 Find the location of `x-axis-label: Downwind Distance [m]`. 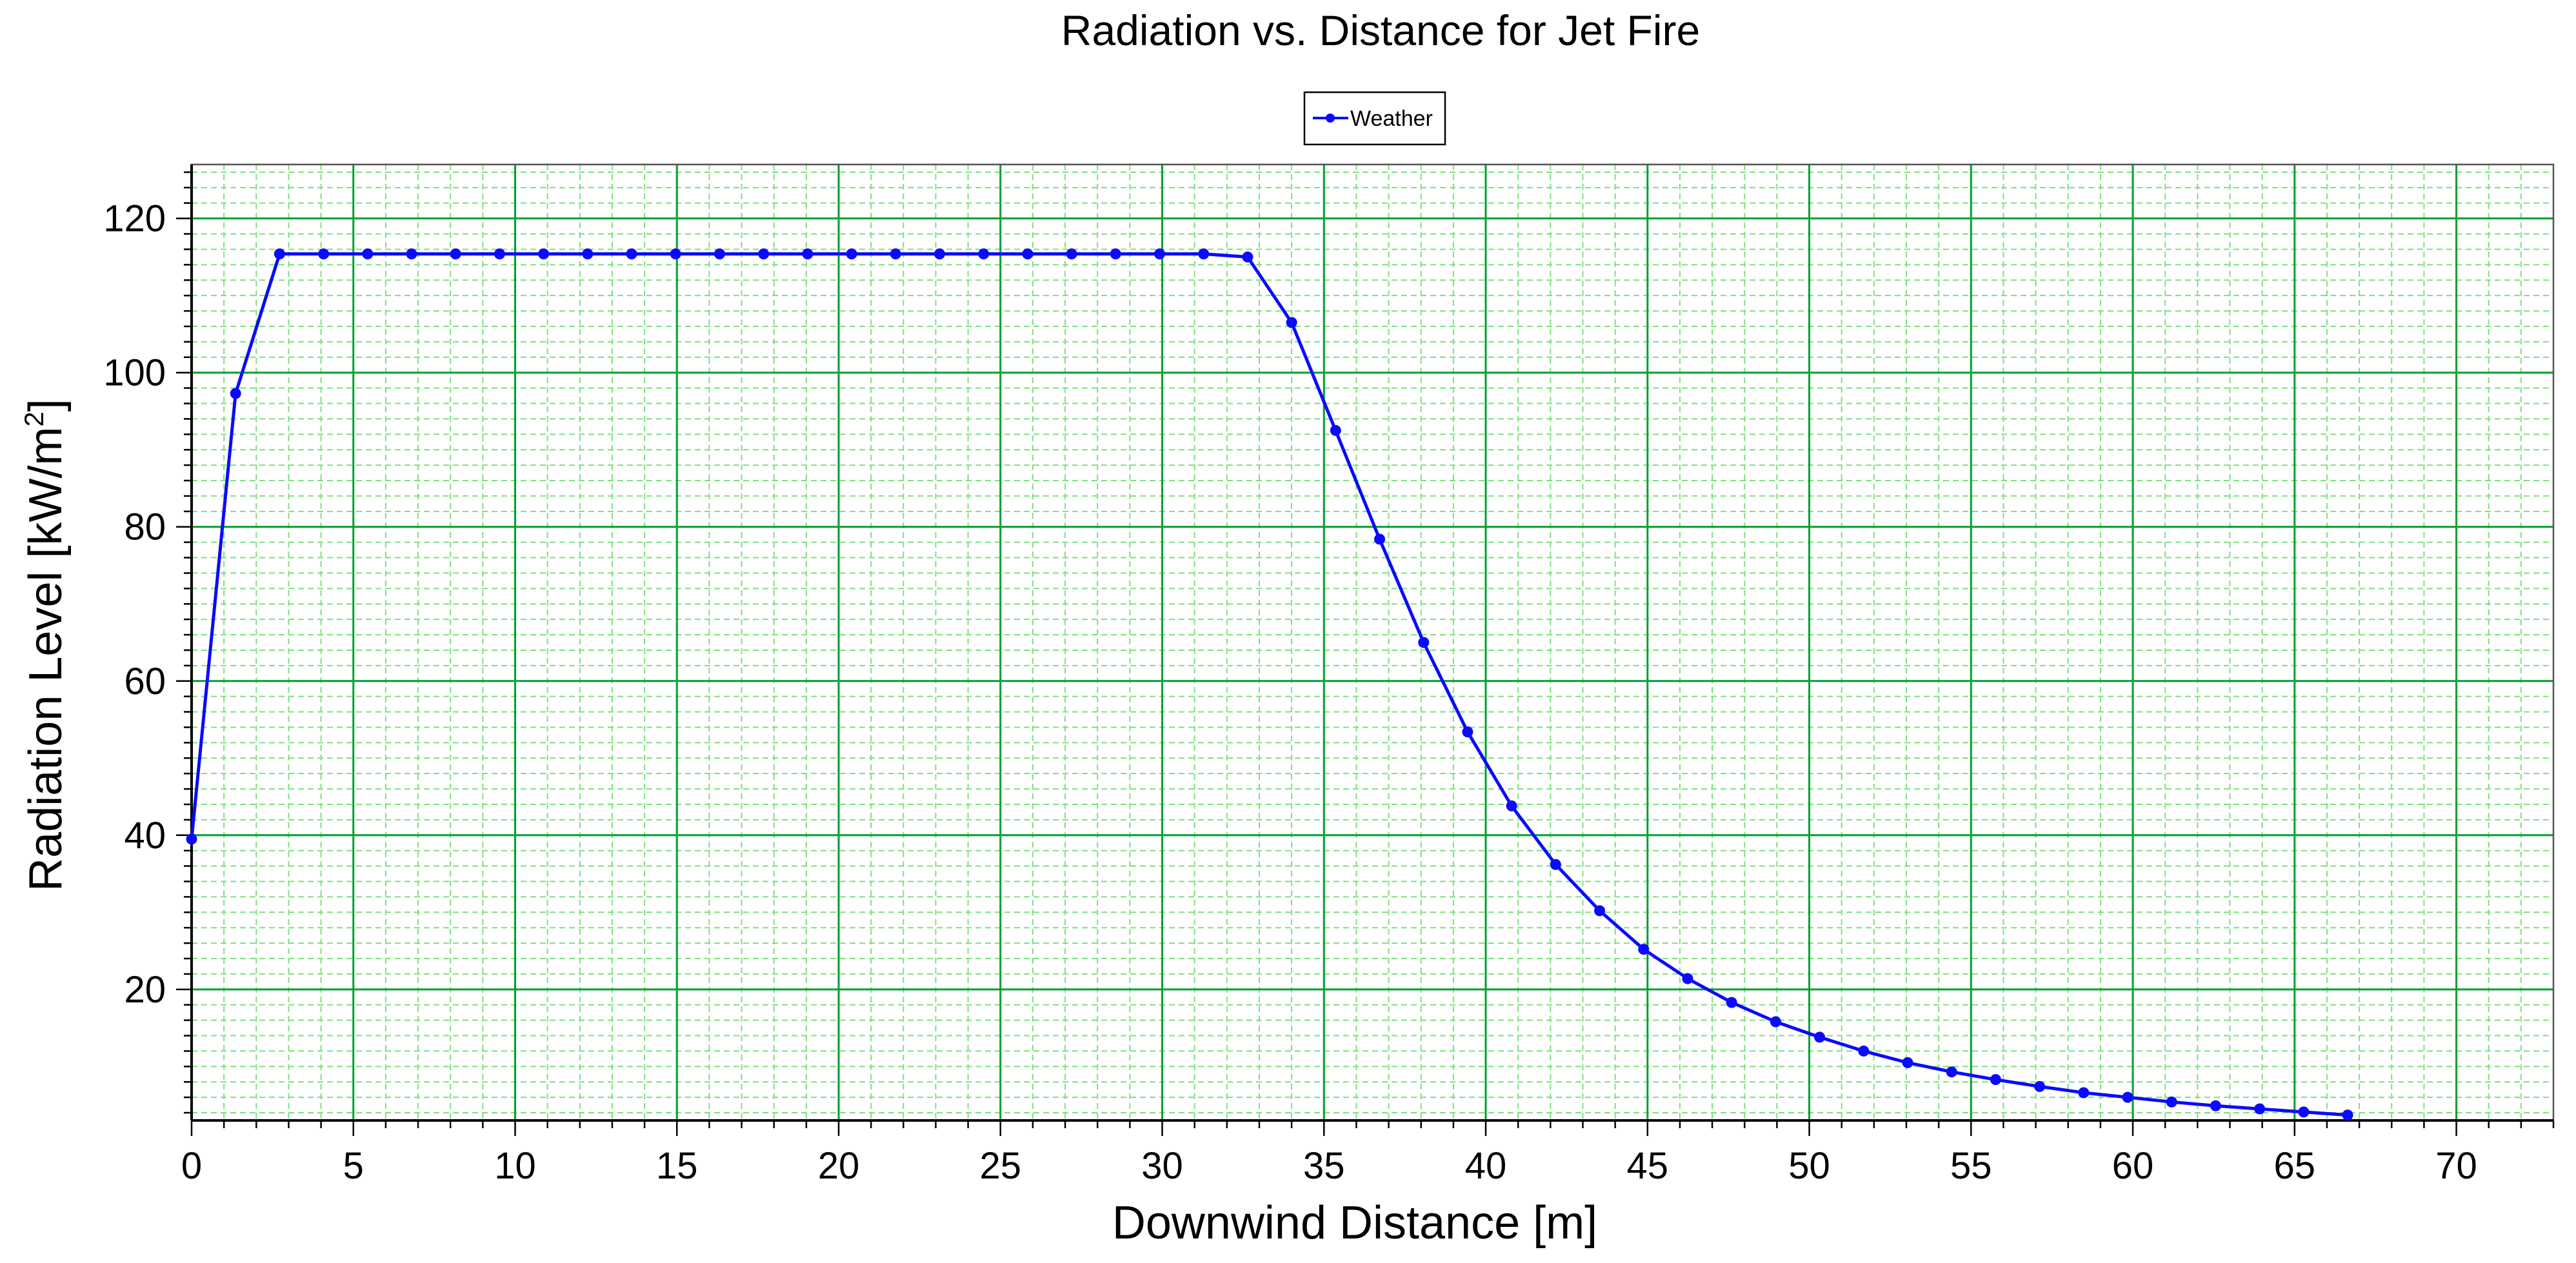

x-axis-label: Downwind Distance [m] is located at coordinates (1354, 1223).